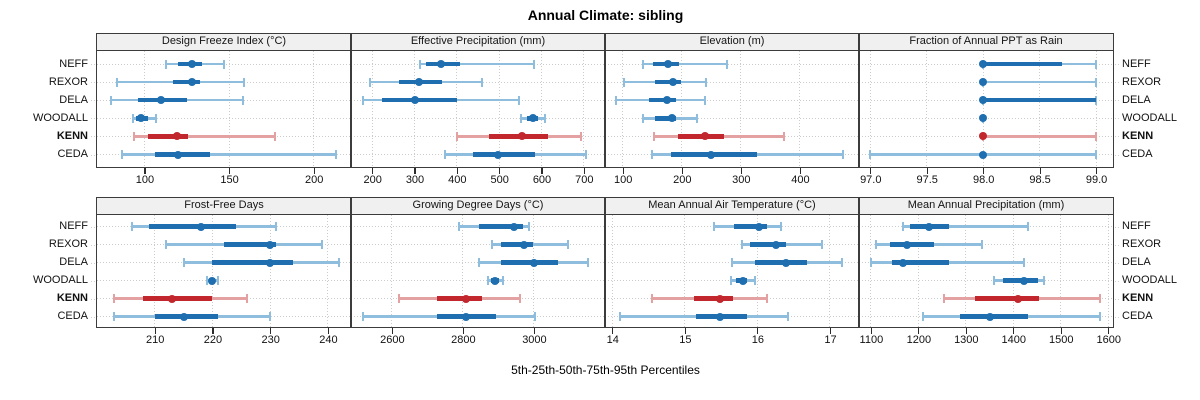  I want to click on panel-title: Effective Precipitation (mm), so click(478, 41).